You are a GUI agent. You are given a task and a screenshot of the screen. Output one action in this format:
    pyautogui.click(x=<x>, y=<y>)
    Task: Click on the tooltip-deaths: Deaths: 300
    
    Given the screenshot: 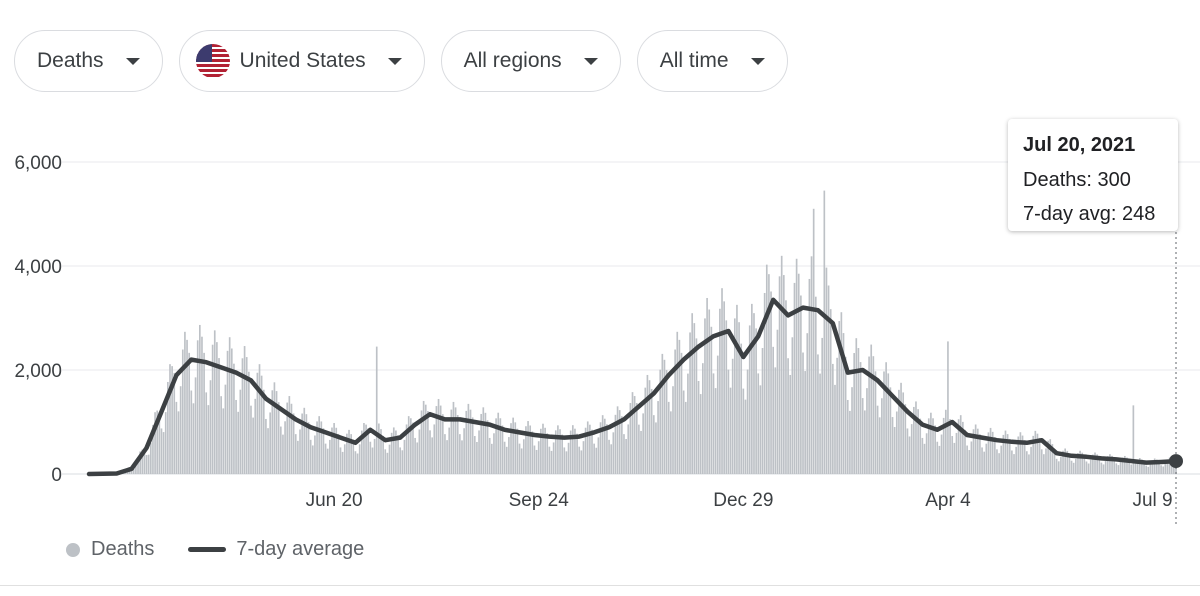 What is the action you would take?
    pyautogui.click(x=1077, y=180)
    